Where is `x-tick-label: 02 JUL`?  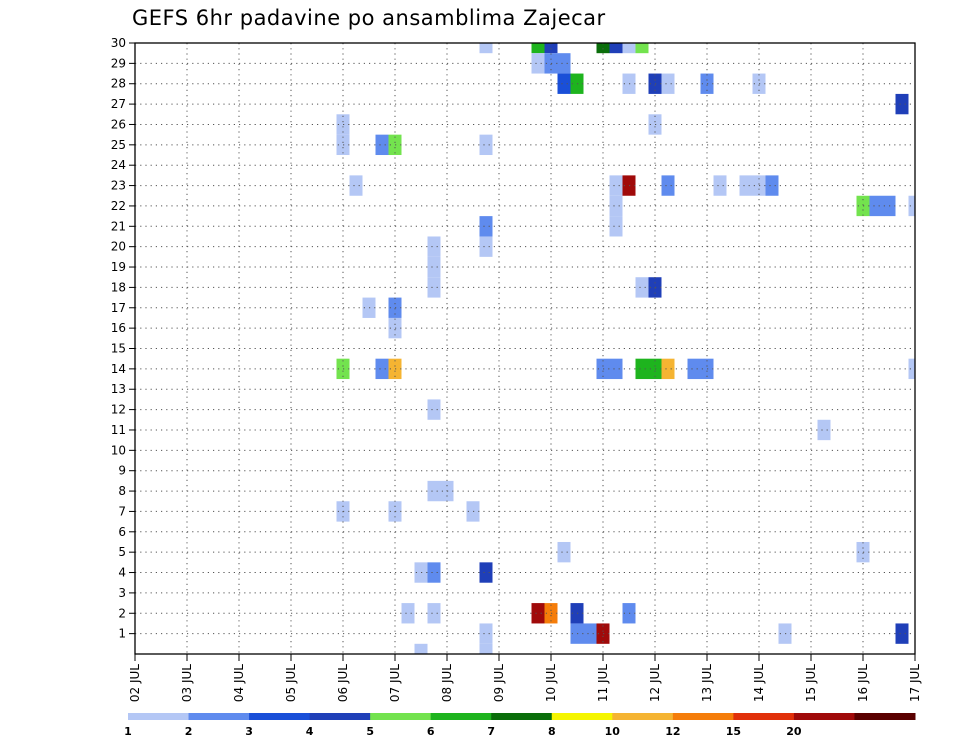 x-tick-label: 02 JUL is located at coordinates (135, 683).